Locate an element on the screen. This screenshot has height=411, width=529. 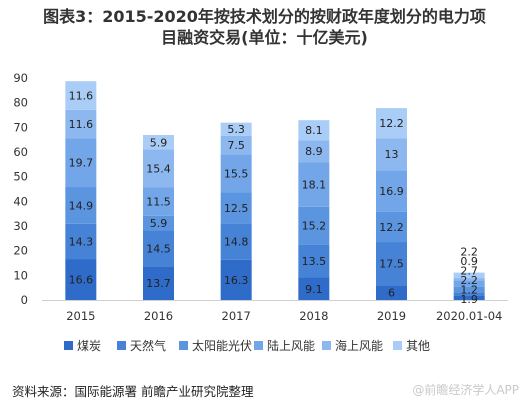
data-label: 16.3 is located at coordinates (236, 280).